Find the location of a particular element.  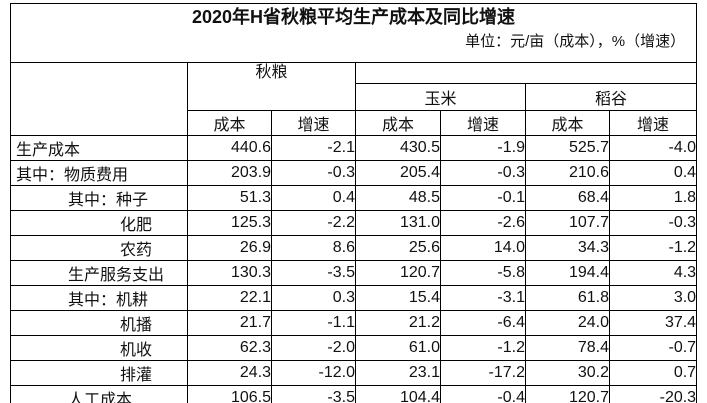

table-row: 排灌 24.3 -12.0 23.1 -17.2 30.2 0.7 is located at coordinates (354, 373).